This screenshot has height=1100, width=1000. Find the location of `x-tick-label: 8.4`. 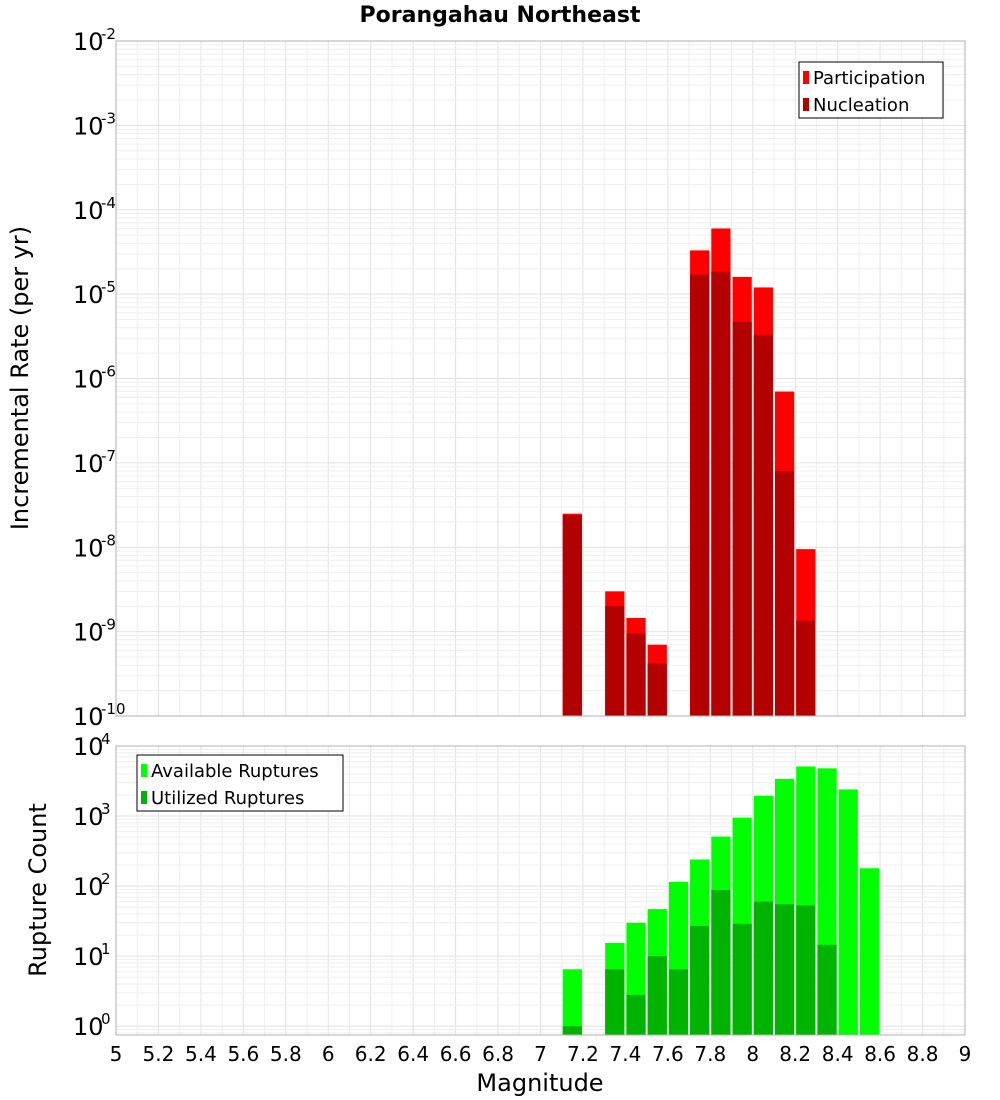

x-tick-label: 8.4 is located at coordinates (838, 1054).